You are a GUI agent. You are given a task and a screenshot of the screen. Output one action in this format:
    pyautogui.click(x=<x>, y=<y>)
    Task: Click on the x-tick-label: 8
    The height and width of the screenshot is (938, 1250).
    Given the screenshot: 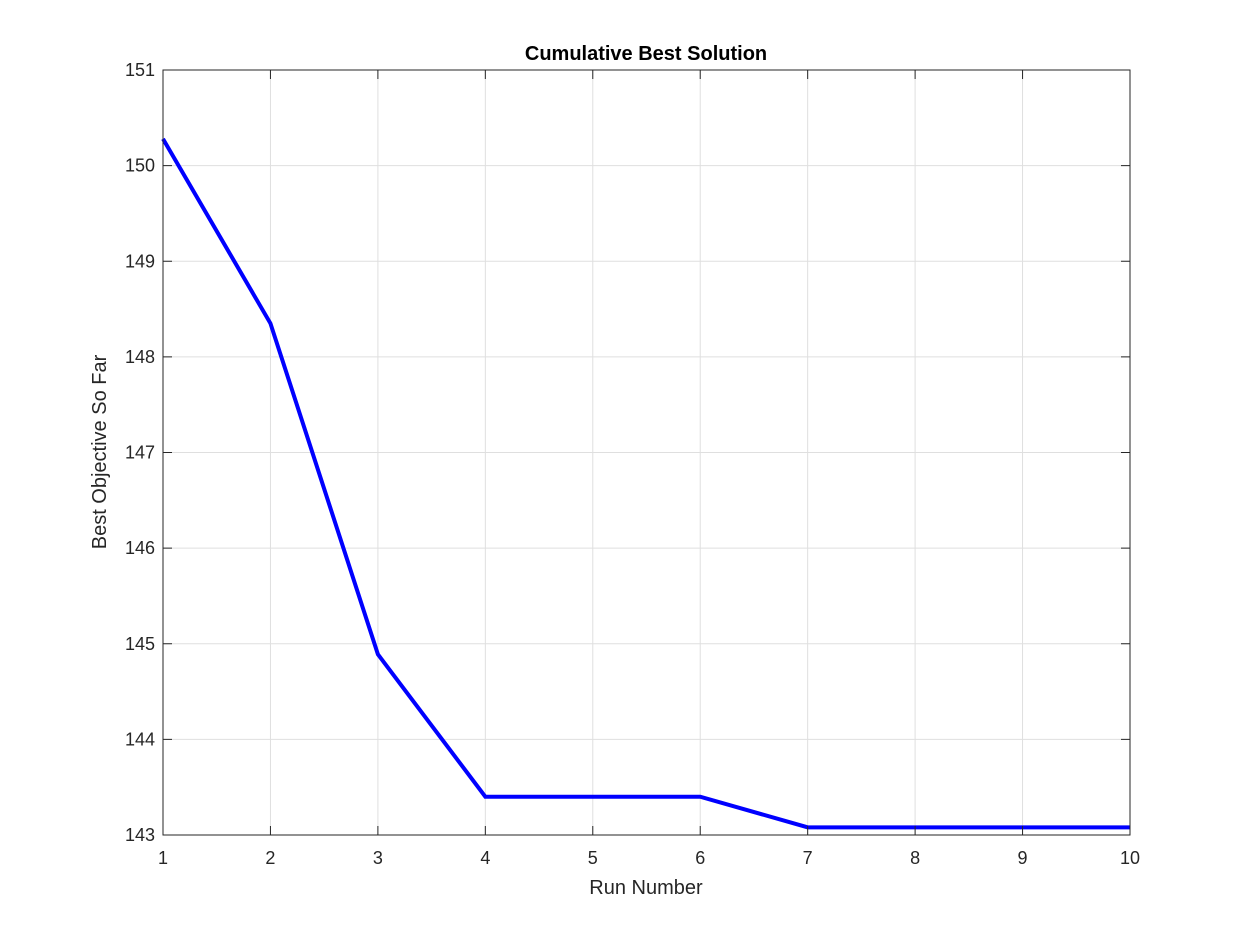 What is the action you would take?
    pyautogui.click(x=915, y=858)
    